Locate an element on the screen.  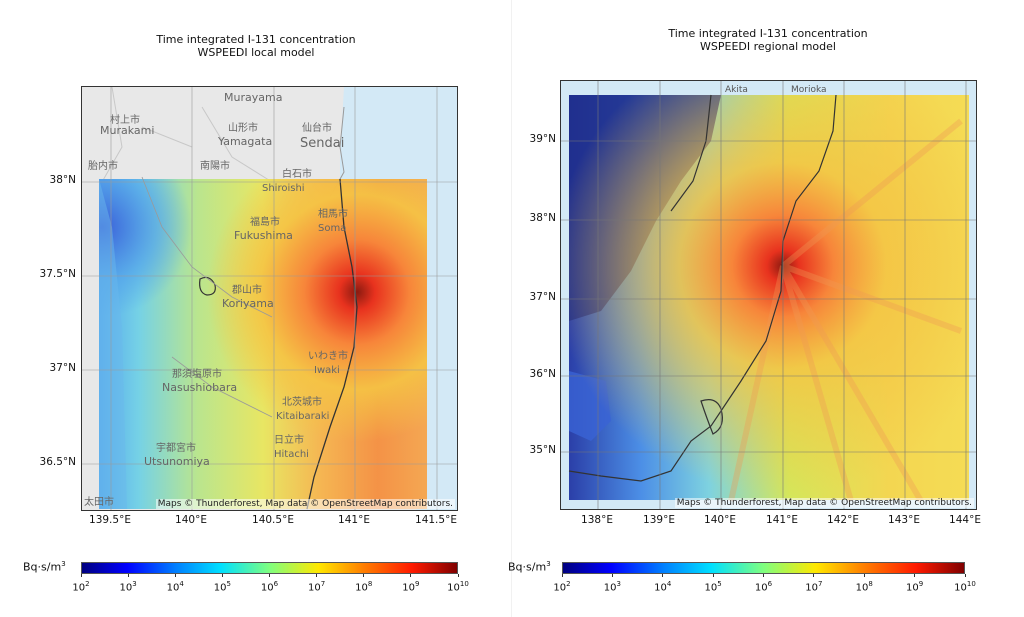
label-murakami: Murakami is located at coordinates (127, 130).